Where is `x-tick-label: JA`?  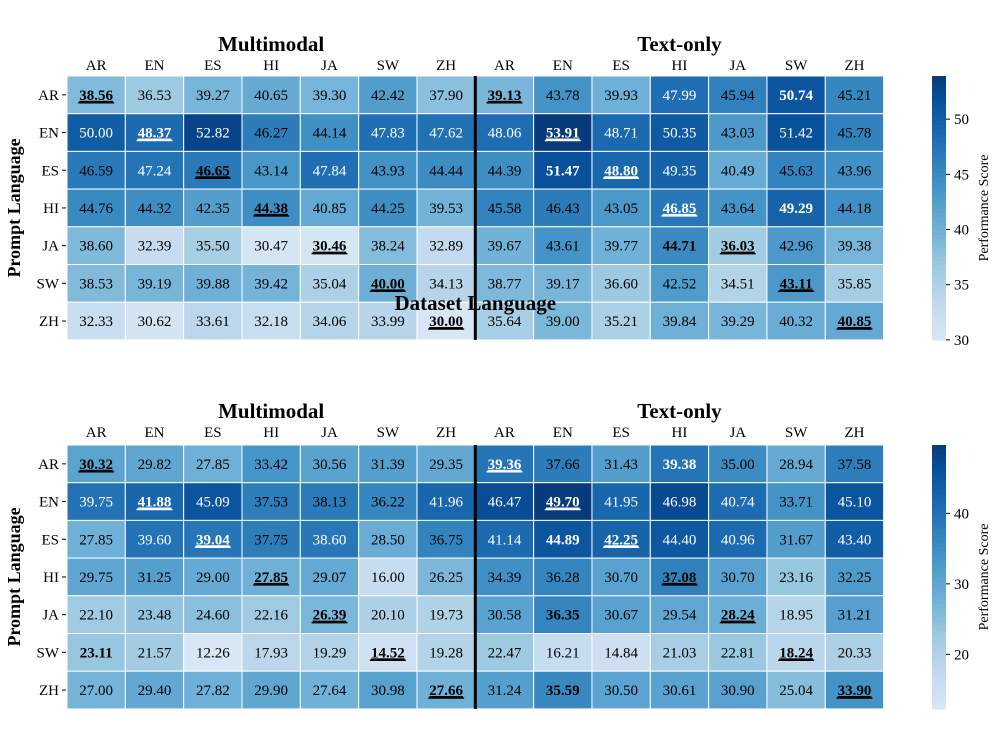 x-tick-label: JA is located at coordinates (329, 433).